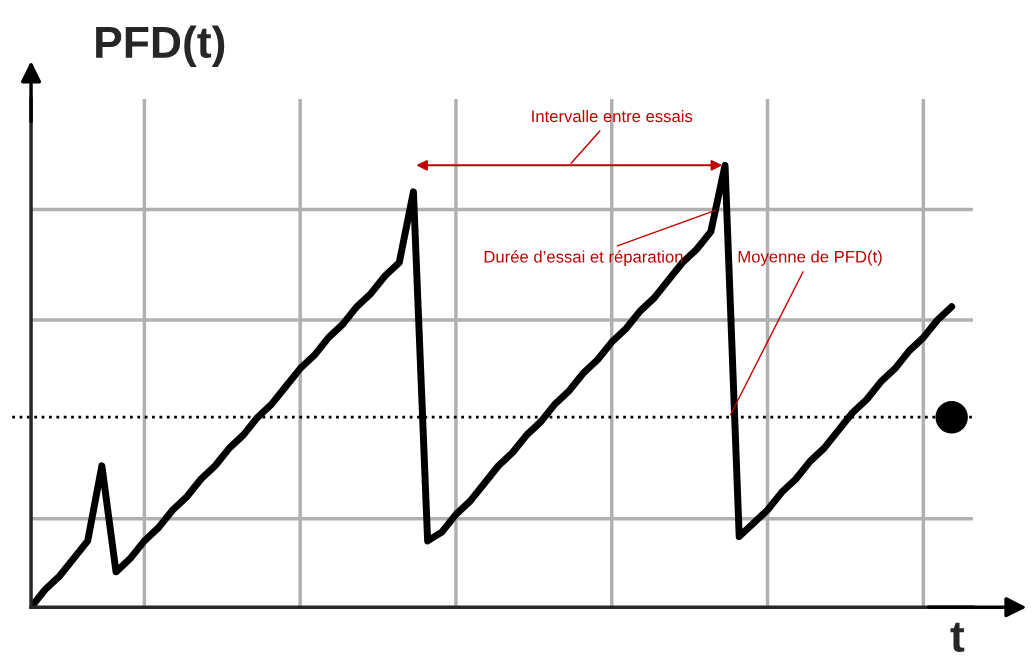 This screenshot has width=1035, height=660. What do you see at coordinates (957, 637) in the screenshot?
I see `x-axis-title: t` at bounding box center [957, 637].